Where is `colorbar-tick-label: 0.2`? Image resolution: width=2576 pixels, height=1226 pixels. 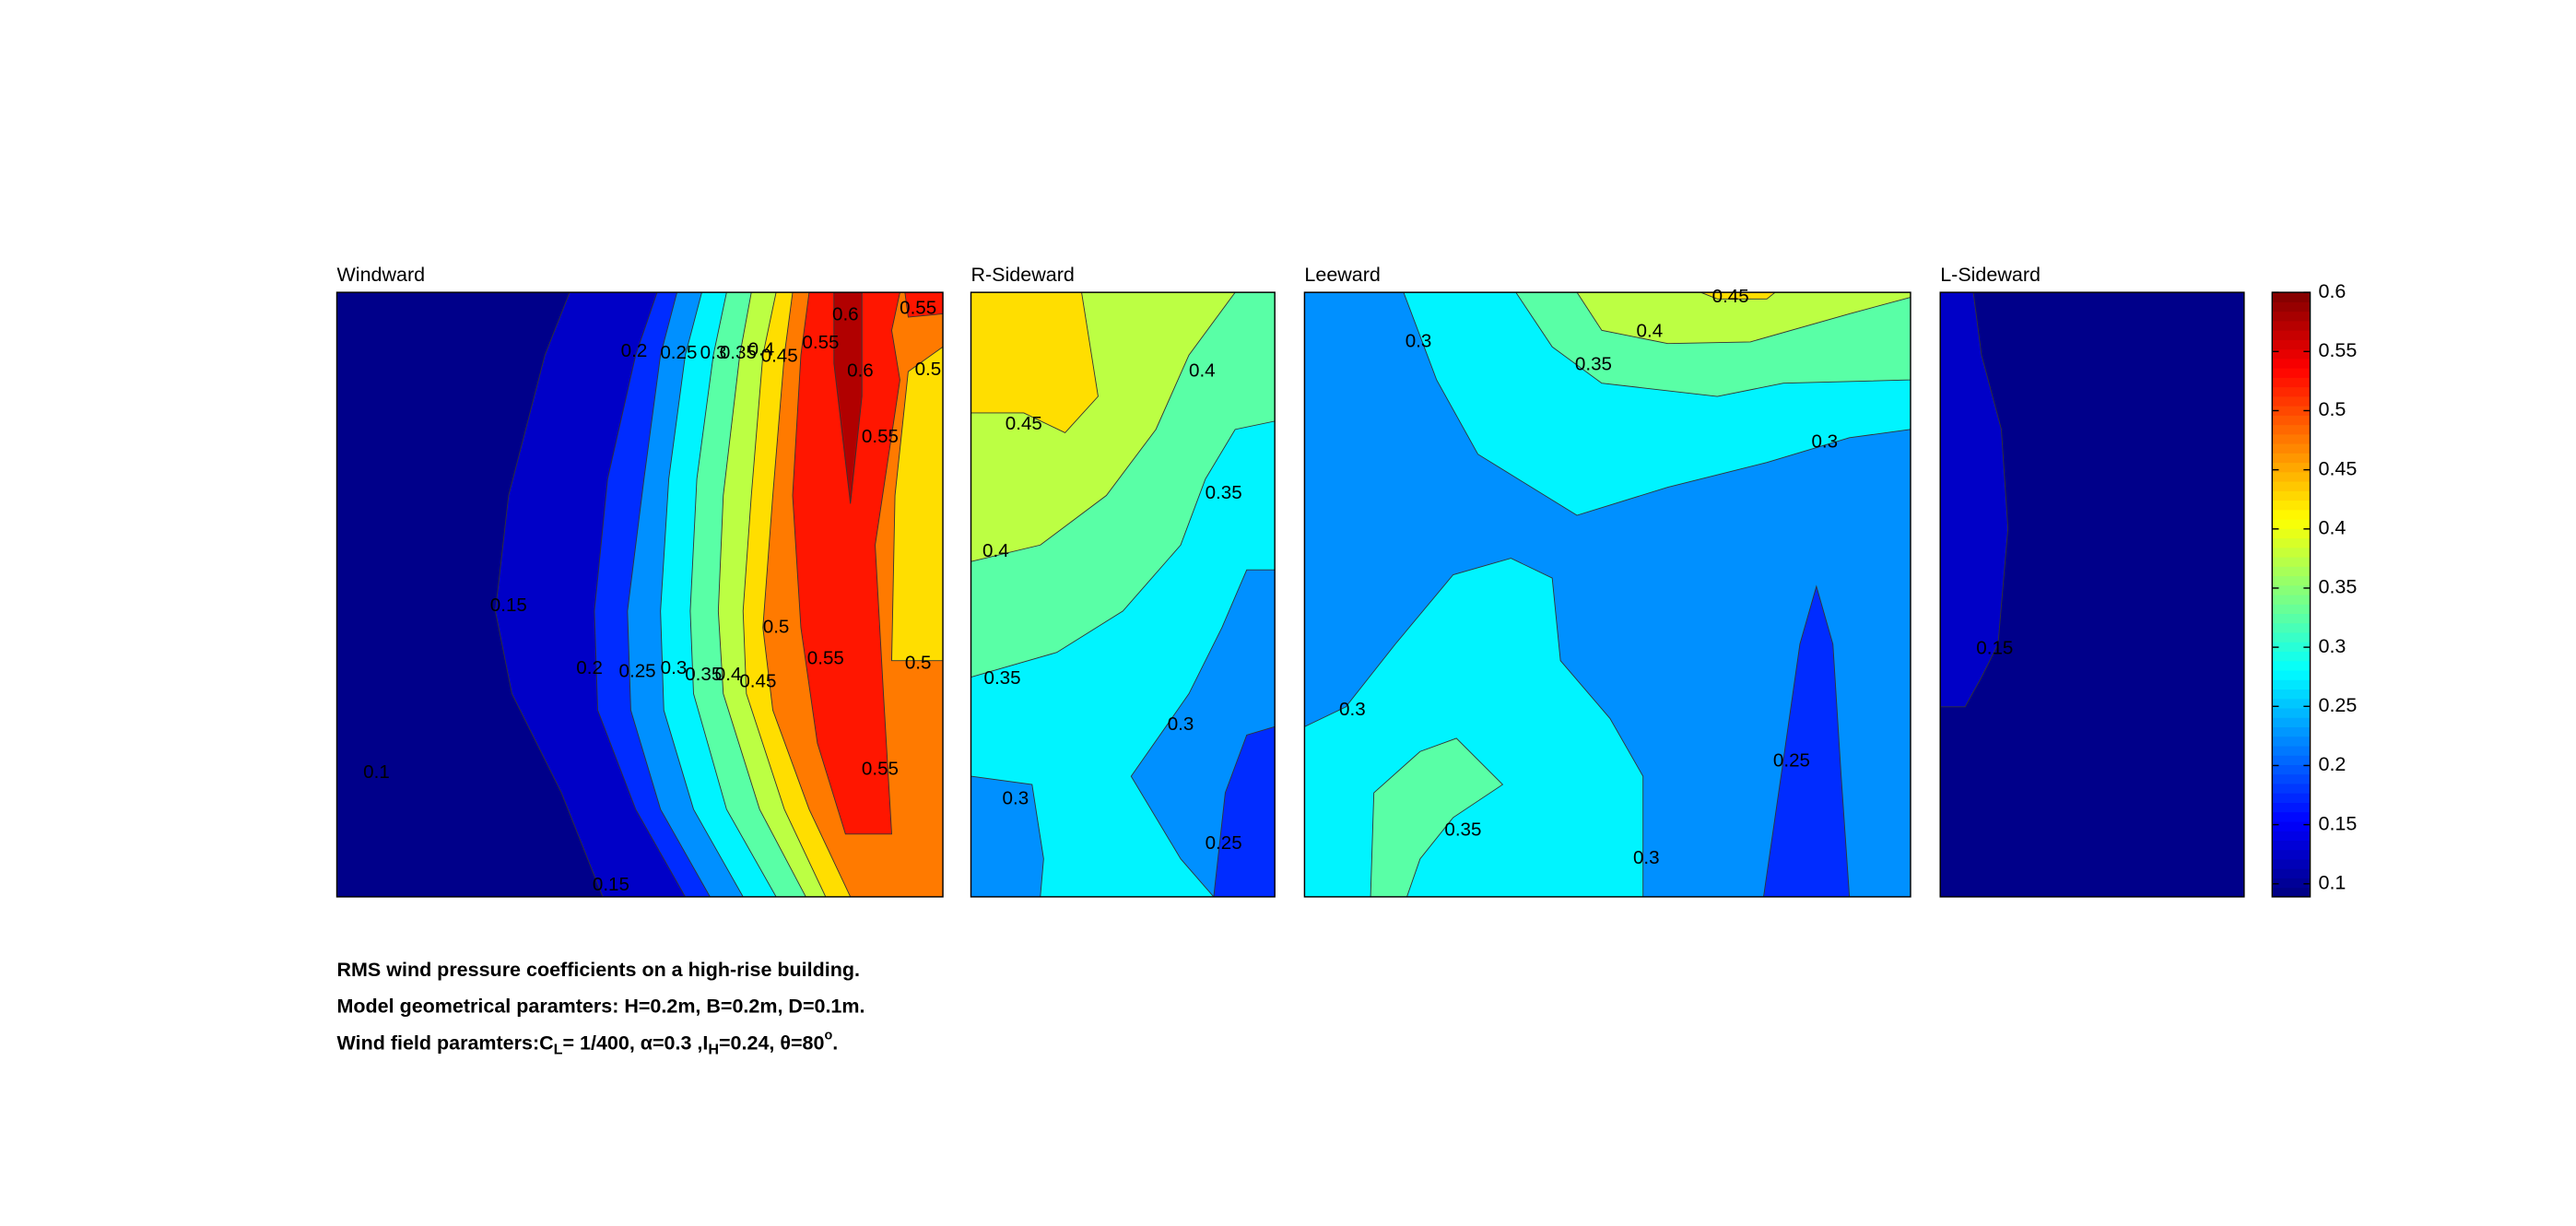
colorbar-tick-label: 0.2 is located at coordinates (2333, 764).